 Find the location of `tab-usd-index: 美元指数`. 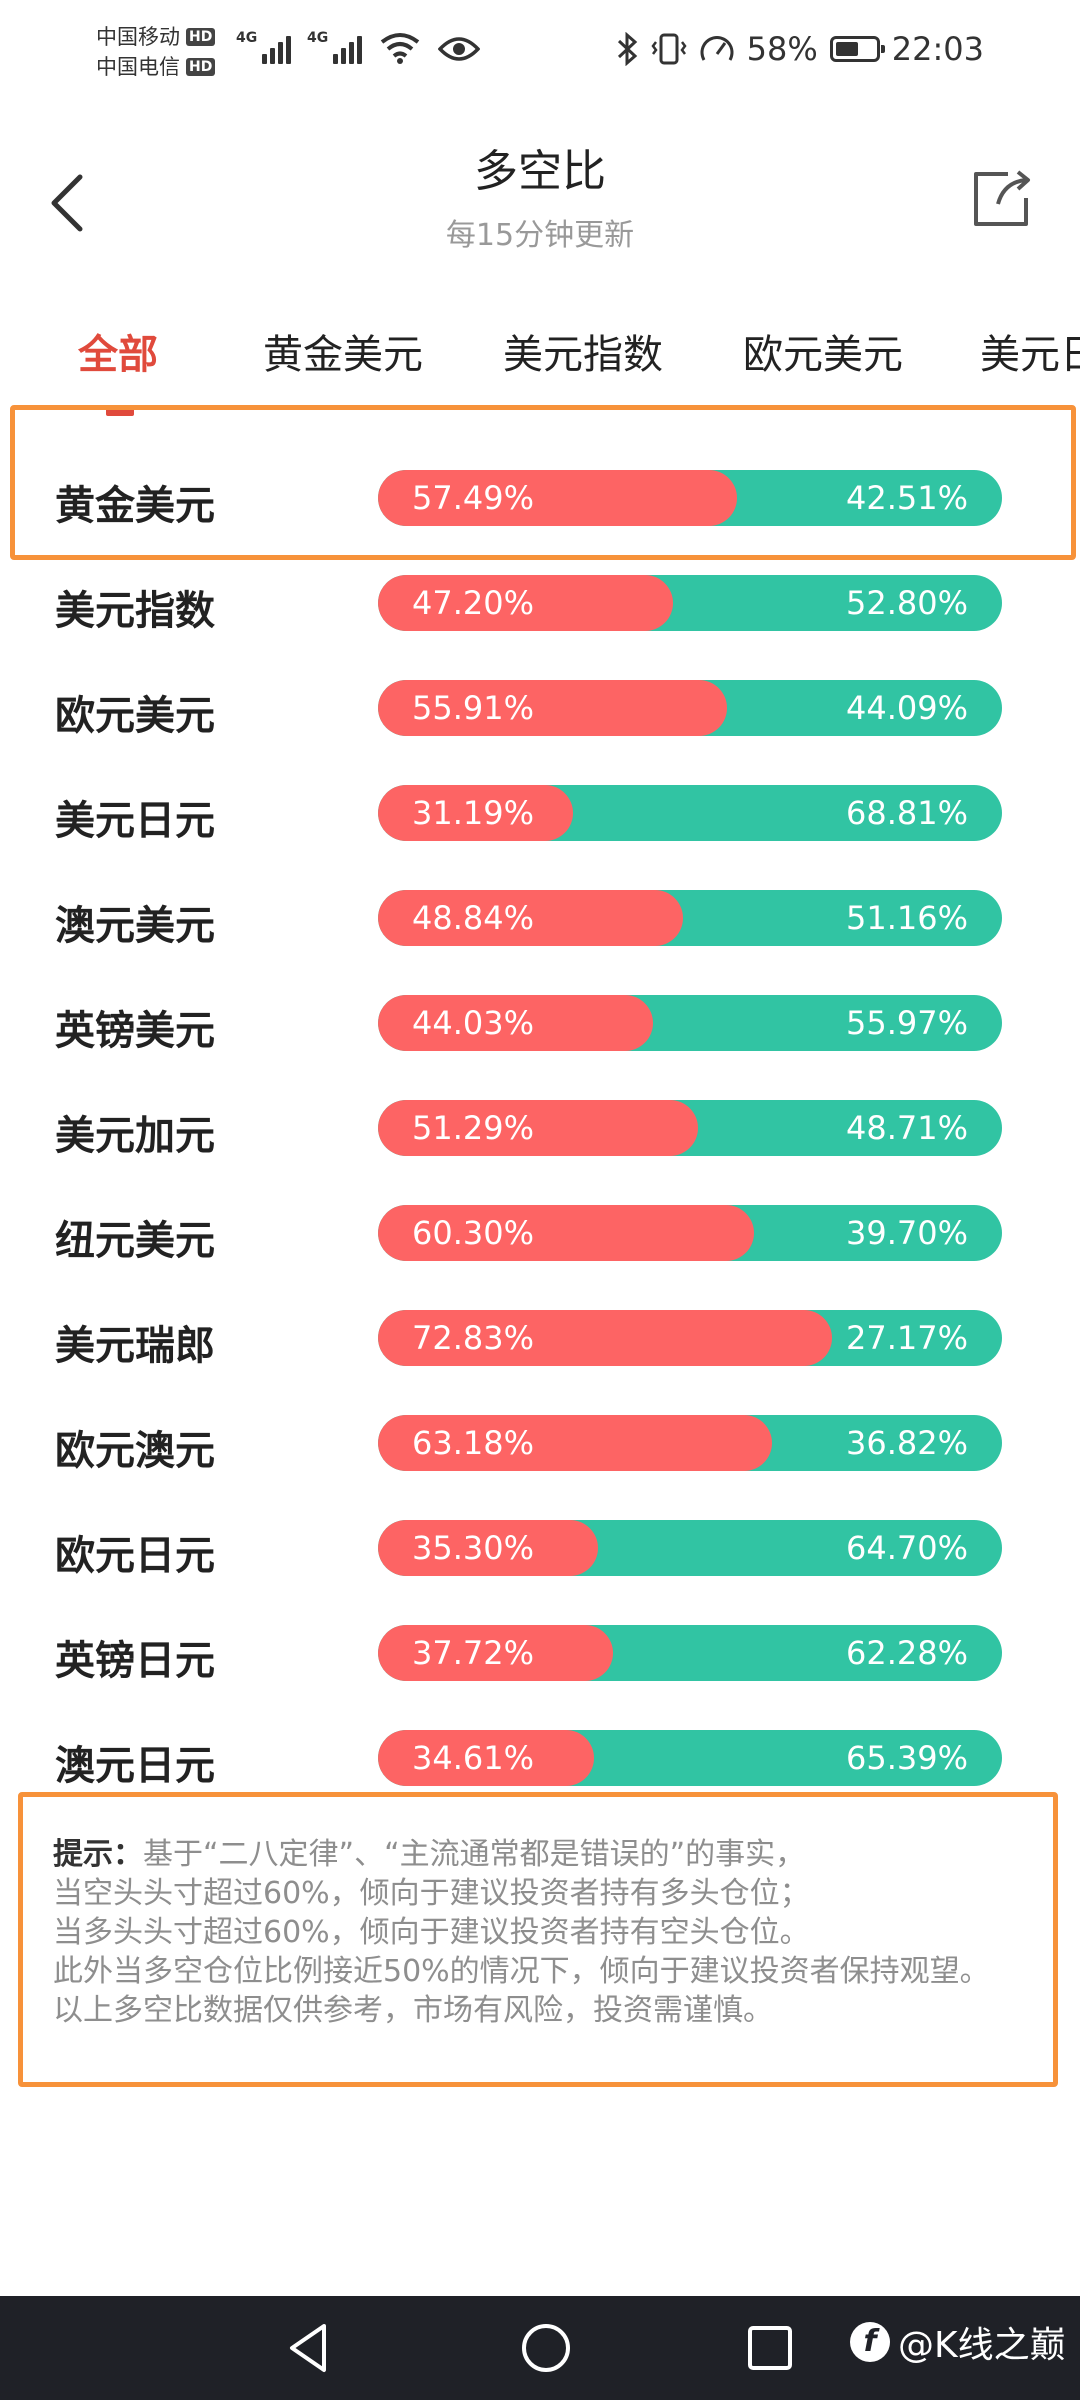

tab-usd-index: 美元指数 is located at coordinates (583, 355).